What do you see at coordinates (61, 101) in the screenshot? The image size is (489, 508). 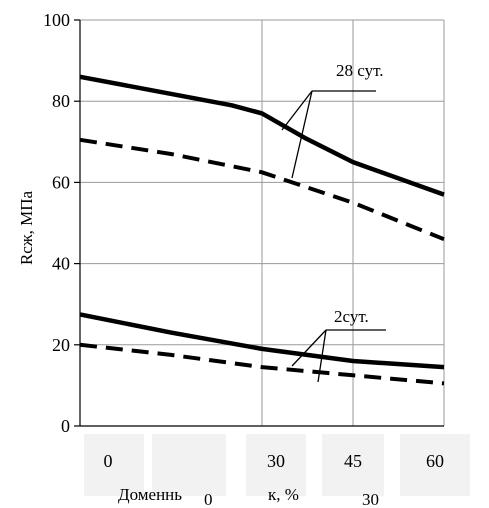 I see `y-tick-label: 80` at bounding box center [61, 101].